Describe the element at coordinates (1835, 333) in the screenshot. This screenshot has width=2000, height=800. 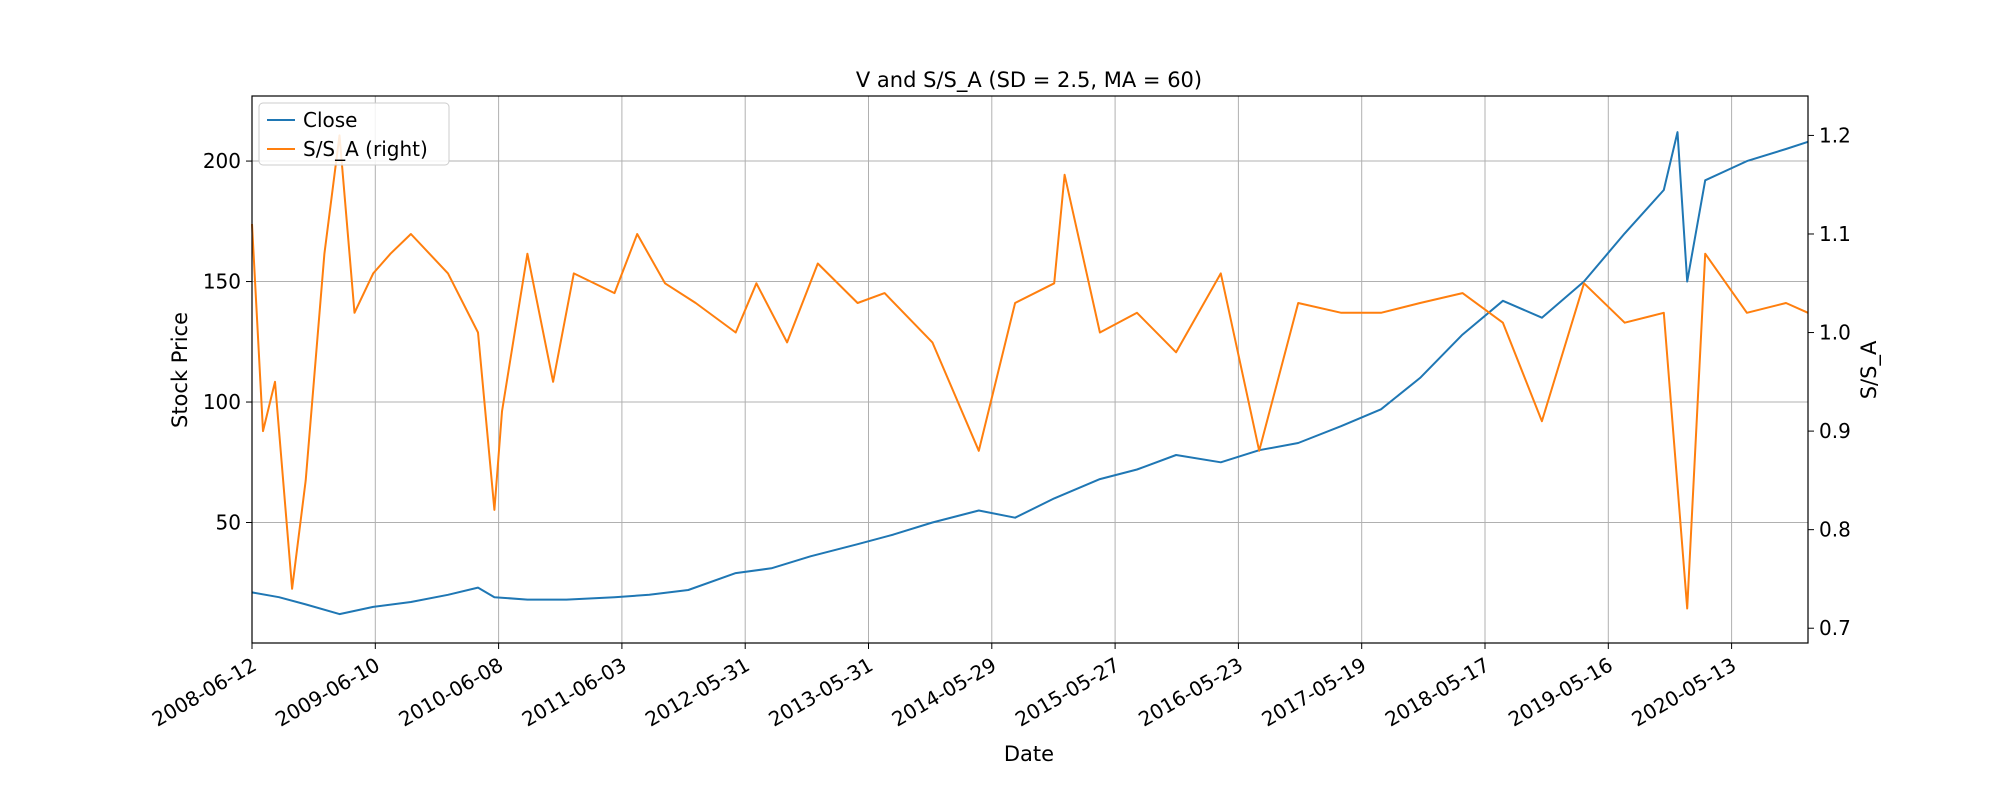
I see `y-tick-label-right: 1.0` at that location.